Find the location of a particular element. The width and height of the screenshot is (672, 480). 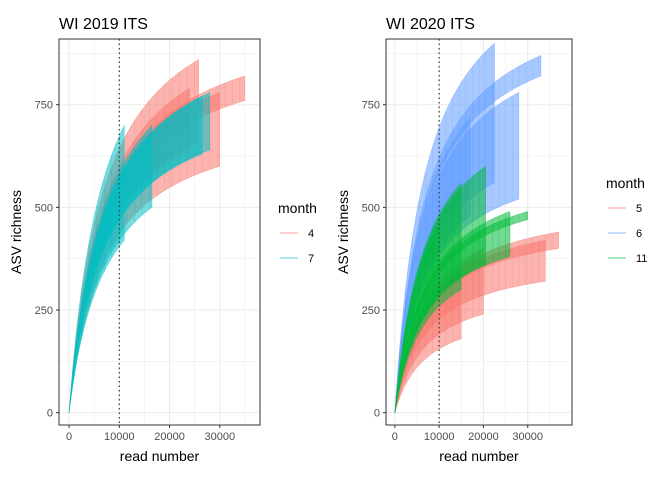

chart-title: WI 2020 ITS is located at coordinates (430, 24).